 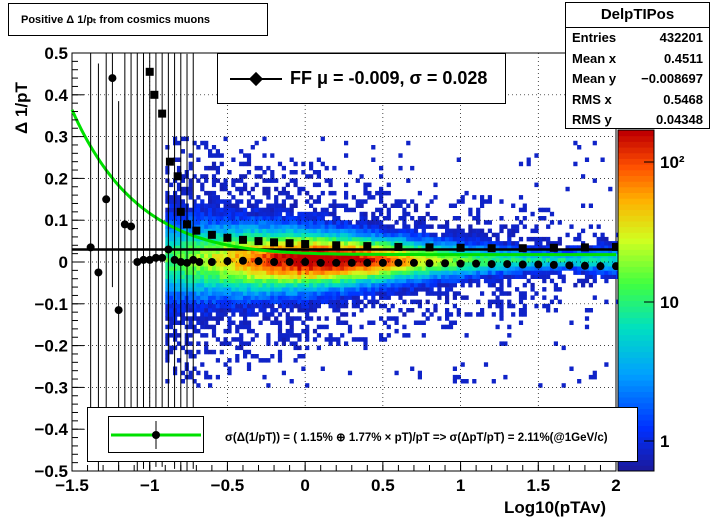 What do you see at coordinates (636, 184) in the screenshot?
I see `color-scale-cell` at bounding box center [636, 184].